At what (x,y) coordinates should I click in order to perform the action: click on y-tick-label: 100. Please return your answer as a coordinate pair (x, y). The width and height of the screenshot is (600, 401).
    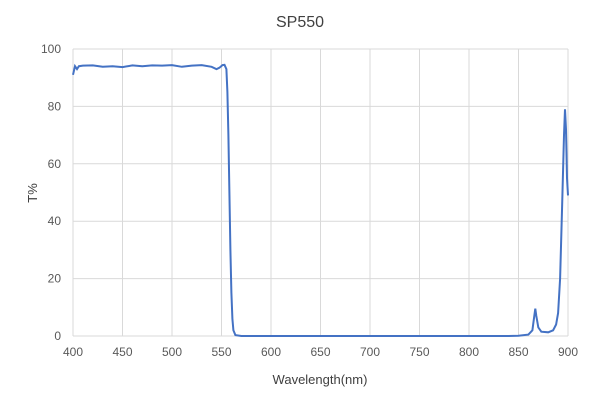
    Looking at the image, I should click on (51, 49).